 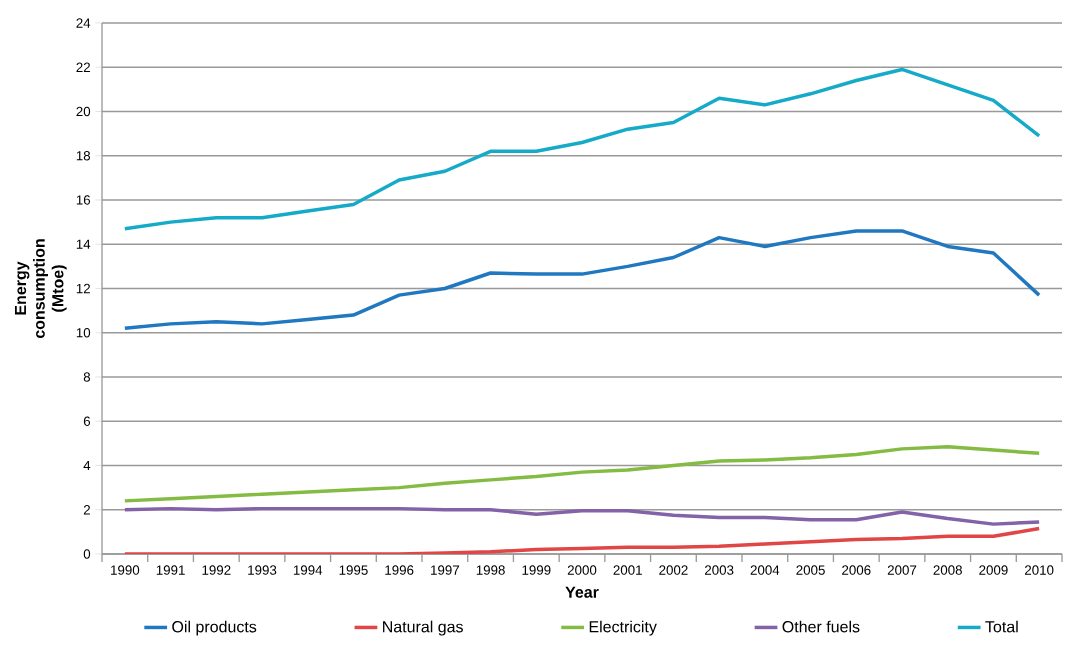 I want to click on y-tick-label: 10, so click(x=83, y=333).